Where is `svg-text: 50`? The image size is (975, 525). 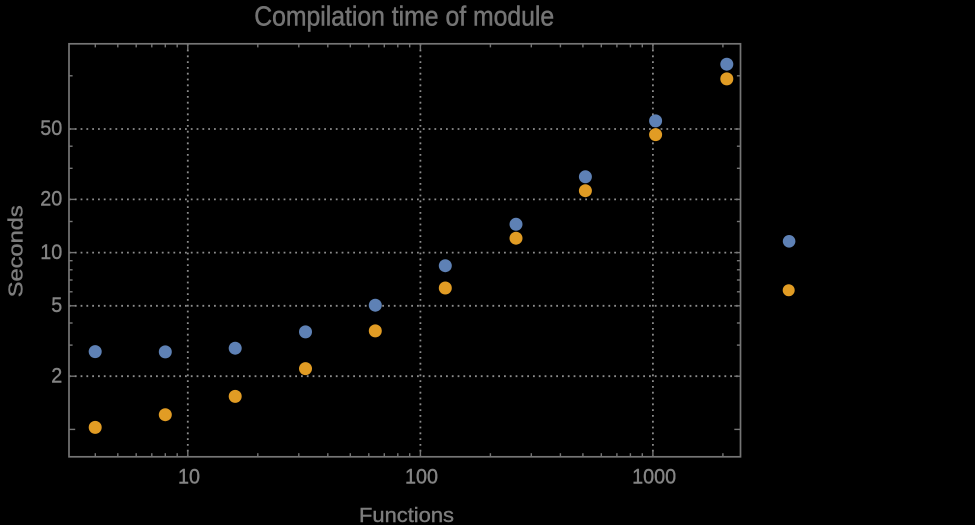 svg-text: 50 is located at coordinates (51, 128).